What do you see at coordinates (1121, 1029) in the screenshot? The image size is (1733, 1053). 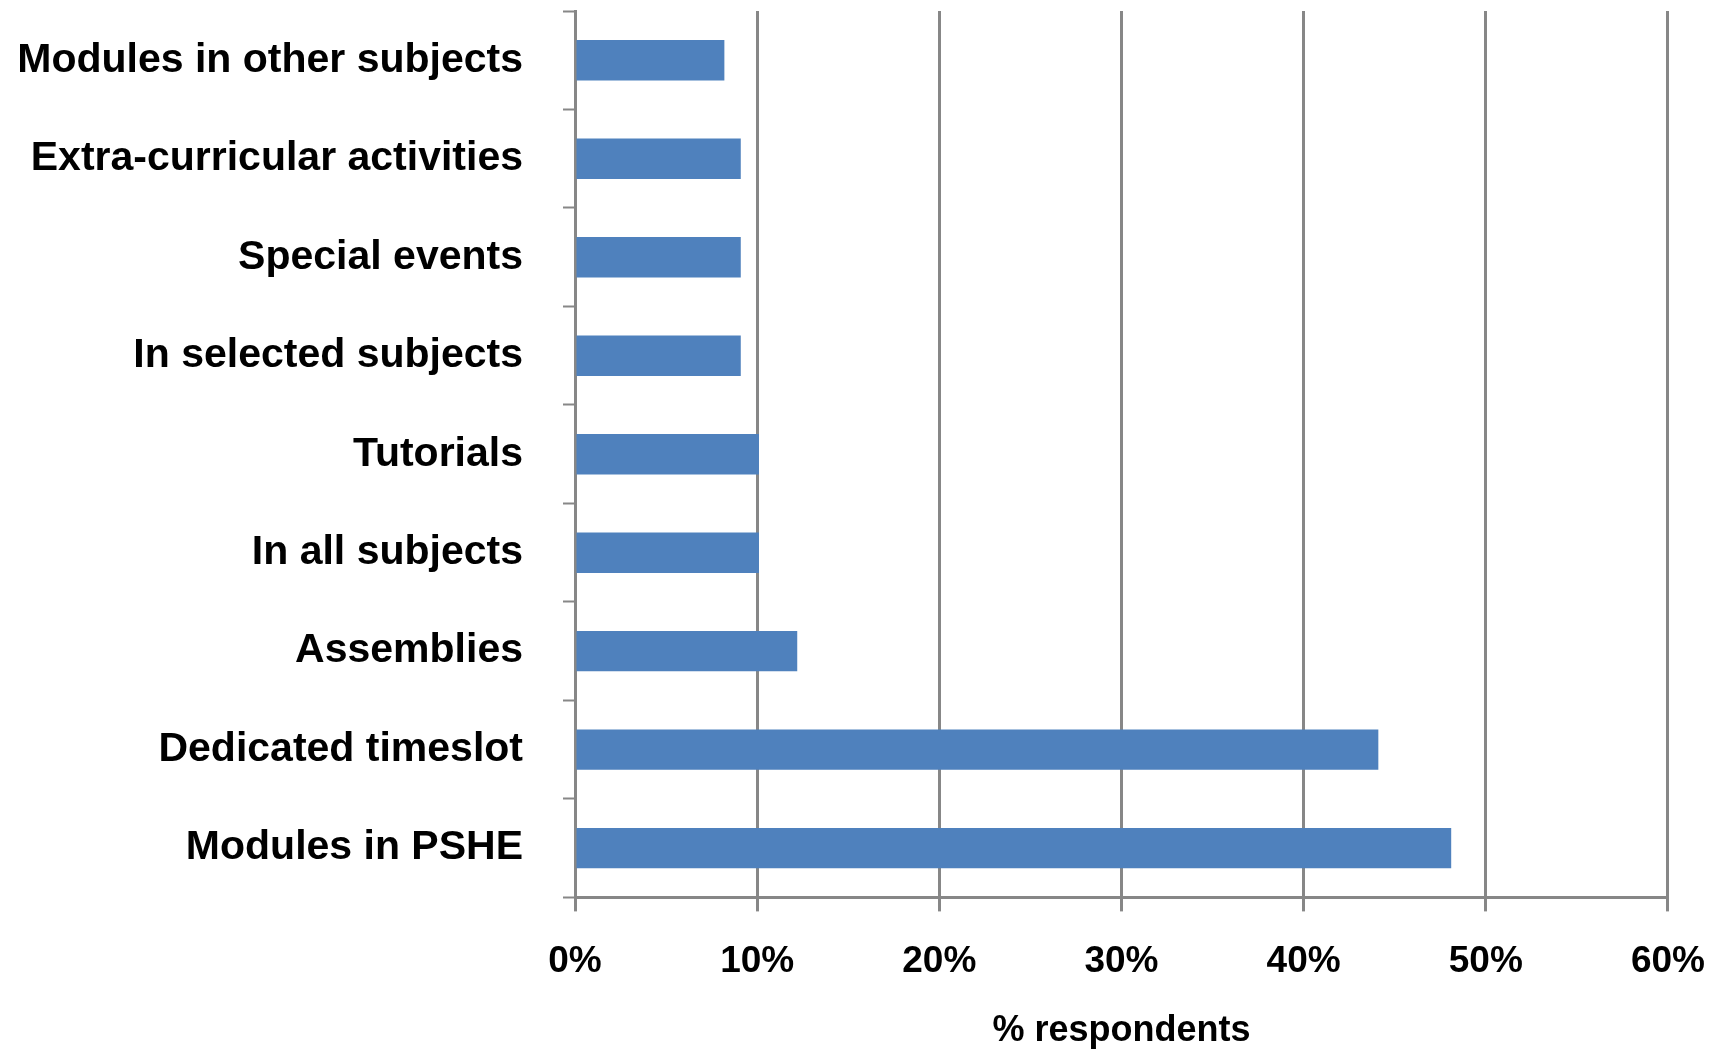 I see `x-axis-title: % respondents` at bounding box center [1121, 1029].